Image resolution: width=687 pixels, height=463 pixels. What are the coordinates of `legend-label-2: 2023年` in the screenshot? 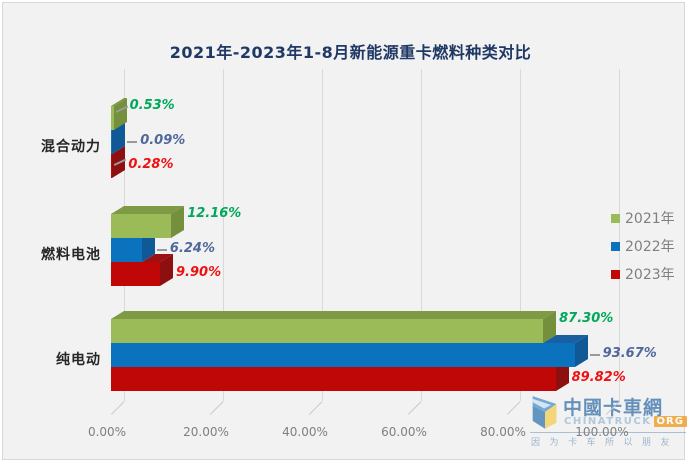 It's located at (650, 275).